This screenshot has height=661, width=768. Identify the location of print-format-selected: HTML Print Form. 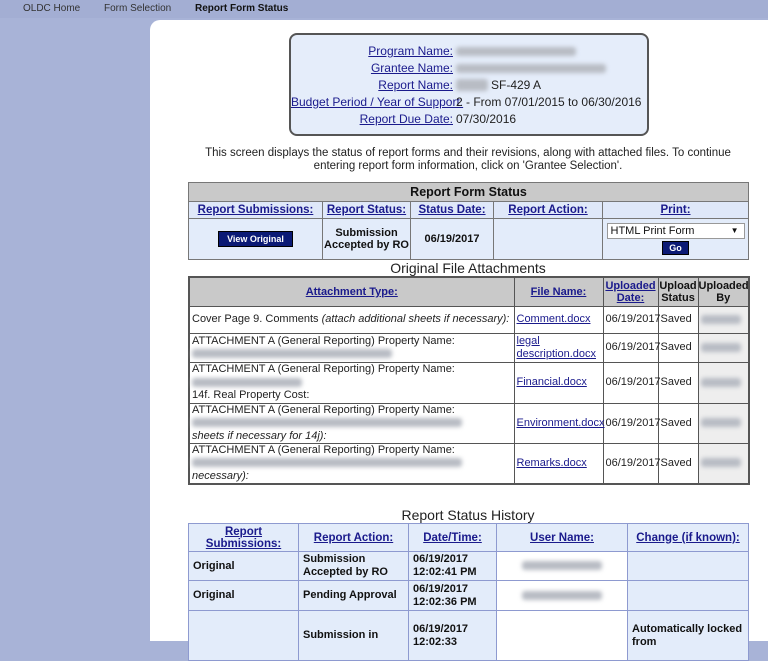
(652, 231).